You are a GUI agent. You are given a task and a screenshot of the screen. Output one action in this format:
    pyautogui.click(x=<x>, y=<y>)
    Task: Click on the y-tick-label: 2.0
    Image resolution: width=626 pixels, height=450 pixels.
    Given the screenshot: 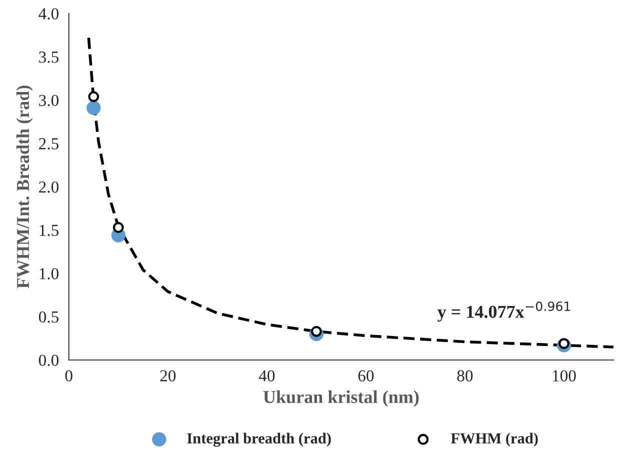 What is the action you would take?
    pyautogui.click(x=48, y=187)
    